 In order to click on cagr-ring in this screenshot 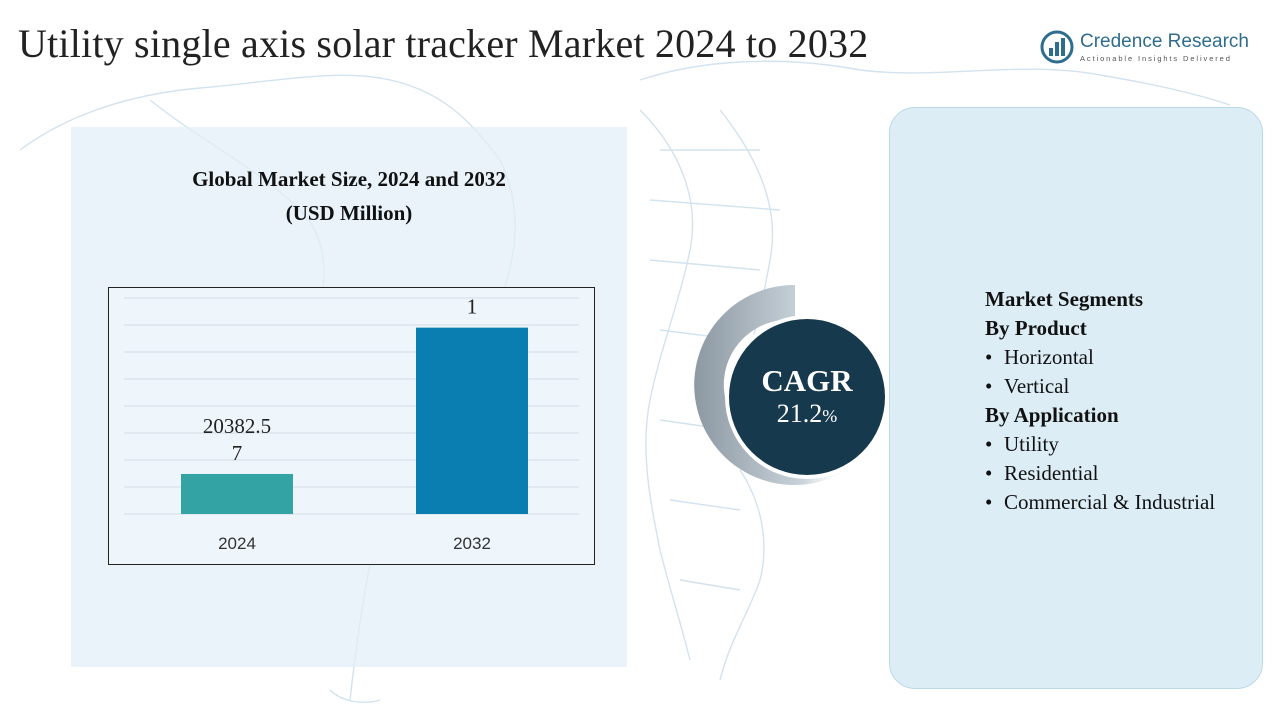, I will do `click(772, 384)`.